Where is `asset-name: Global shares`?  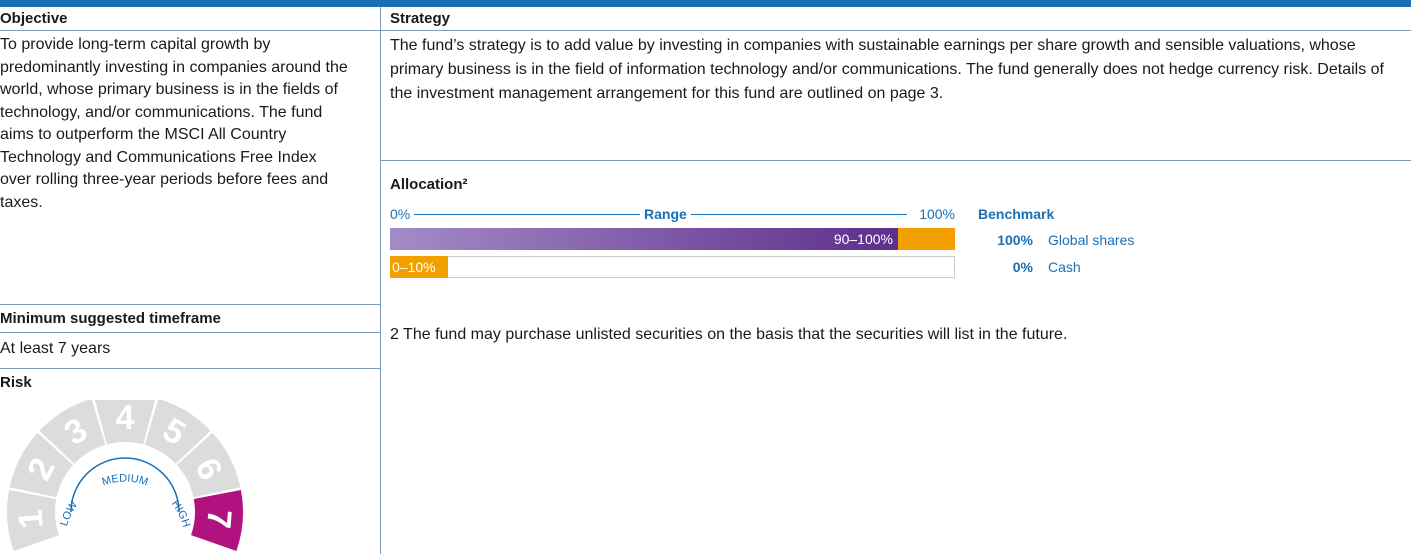
asset-name: Global shares is located at coordinates (1091, 240).